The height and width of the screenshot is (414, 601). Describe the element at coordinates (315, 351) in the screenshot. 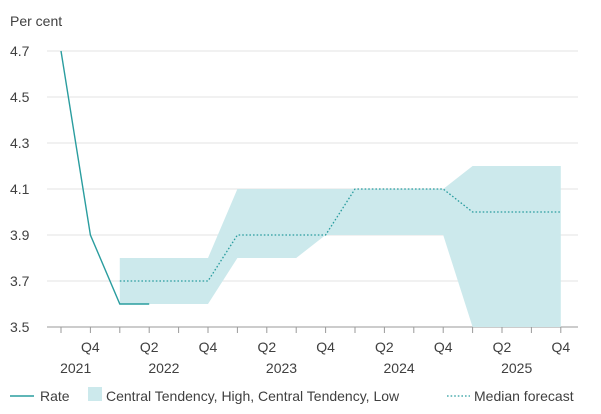

I see `x-ticks: Q4 Q2 Q4 Q2 Q4 Q2 Q4 Q2 Q4 2021 2022 2023 2024 2025` at that location.